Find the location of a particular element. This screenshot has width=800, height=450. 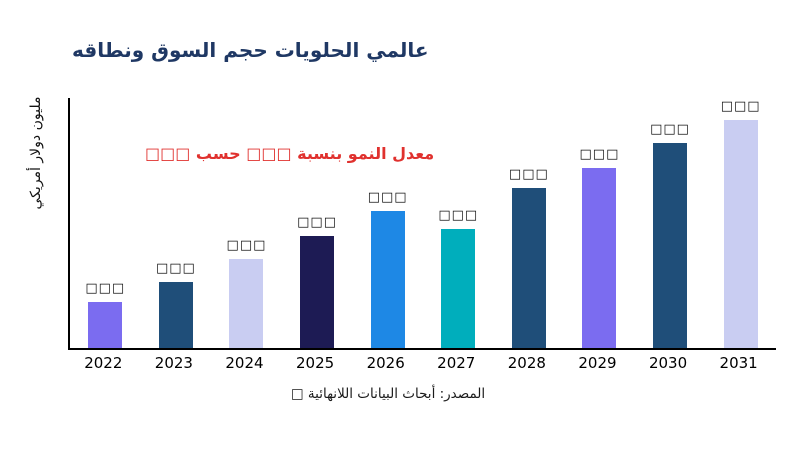

bar-slot-2027: □□□ is located at coordinates (458, 223).